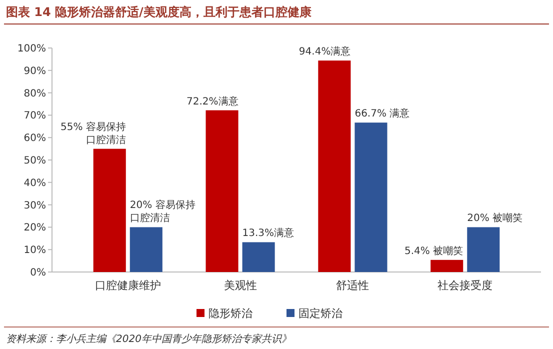 This screenshot has height=349, width=553. Describe the element at coordinates (465, 285) in the screenshot. I see `x-tick-label: 社会接受度` at that location.